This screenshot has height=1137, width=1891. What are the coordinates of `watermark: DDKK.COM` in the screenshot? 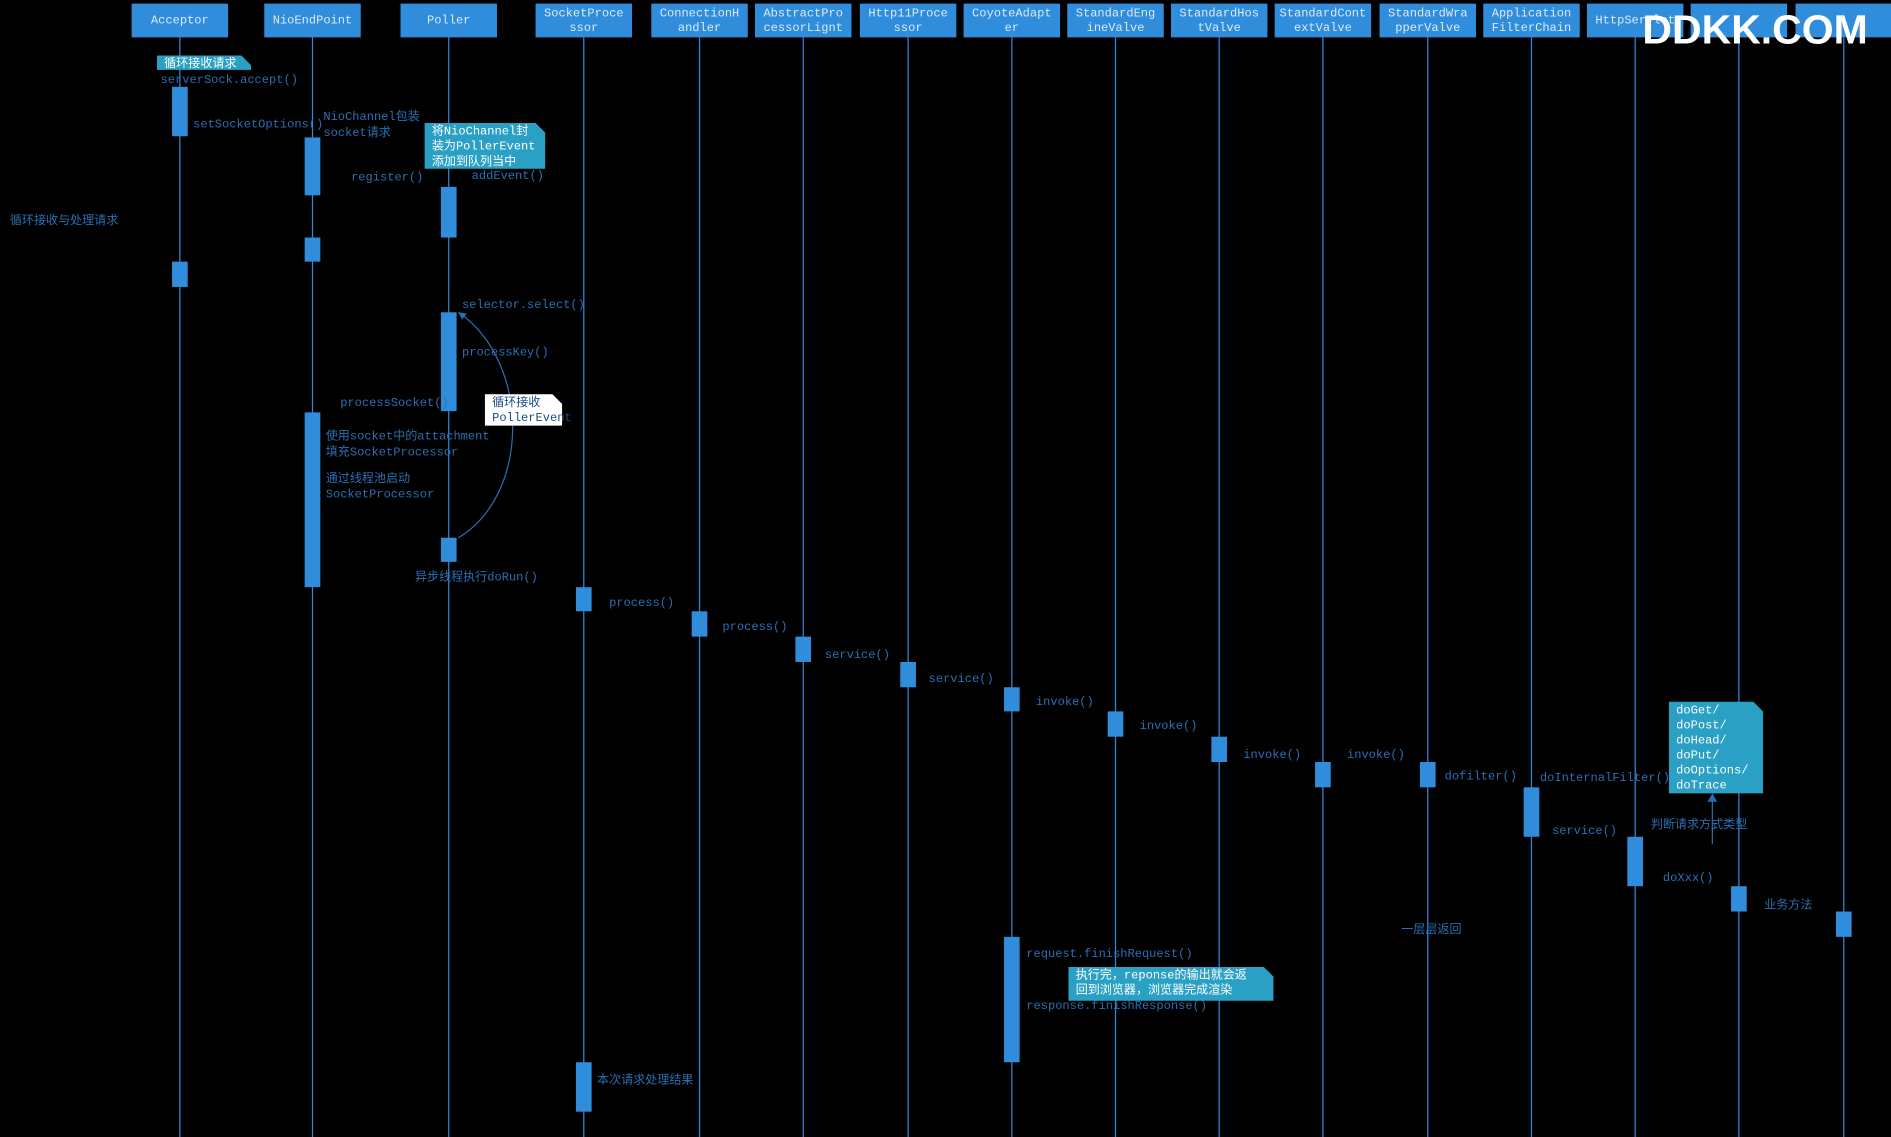 It's located at (1754, 29).